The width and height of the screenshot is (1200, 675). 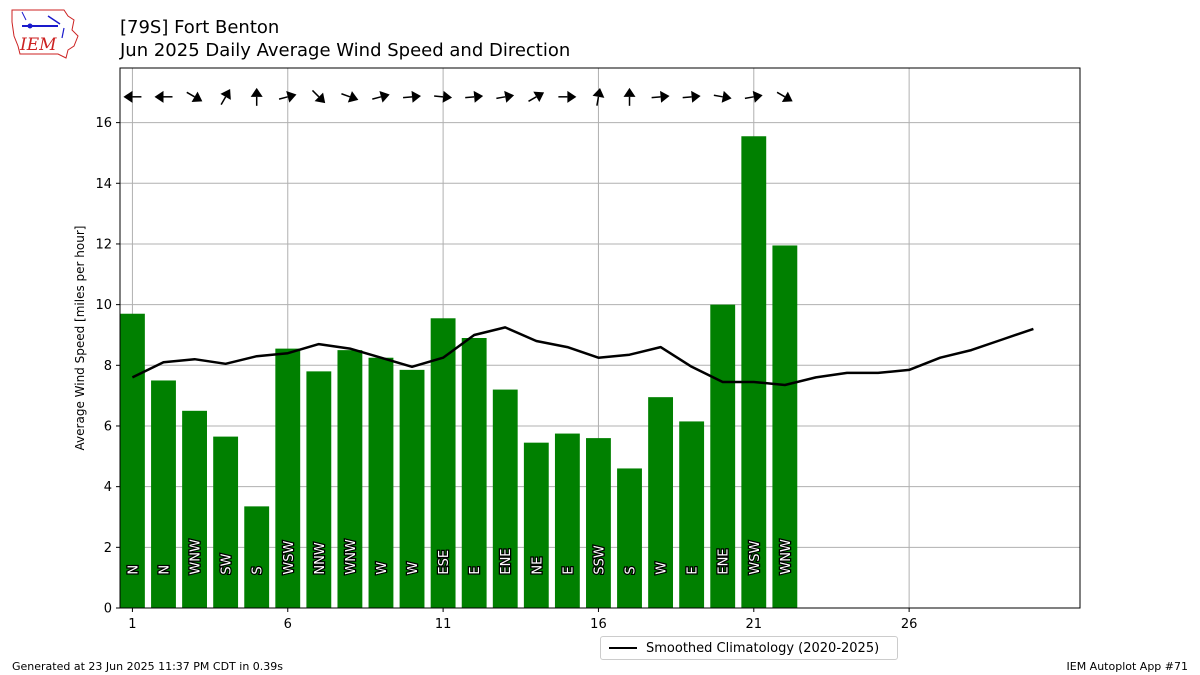 I want to click on legend-line-swatch, so click(x=623, y=648).